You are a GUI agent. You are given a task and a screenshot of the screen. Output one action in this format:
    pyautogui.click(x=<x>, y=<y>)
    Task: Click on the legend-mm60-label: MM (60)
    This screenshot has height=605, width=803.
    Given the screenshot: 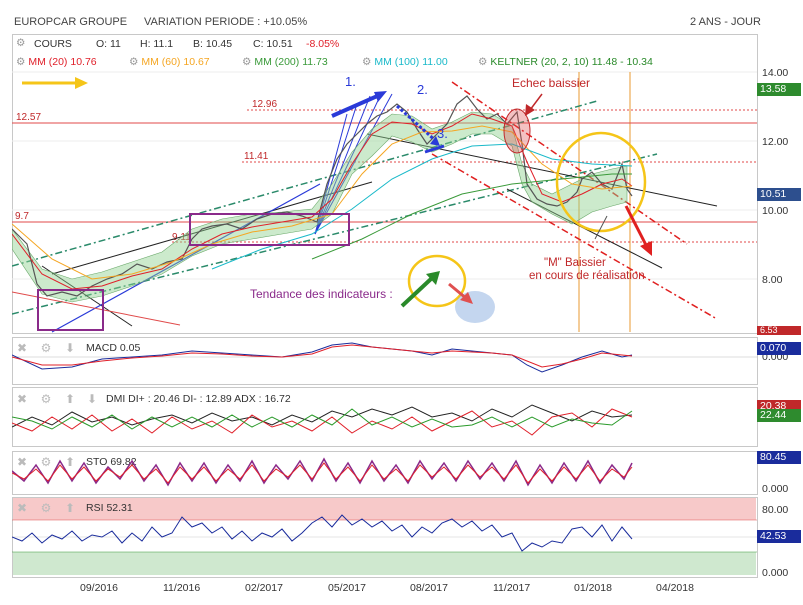 What is the action you would take?
    pyautogui.click(x=161, y=62)
    